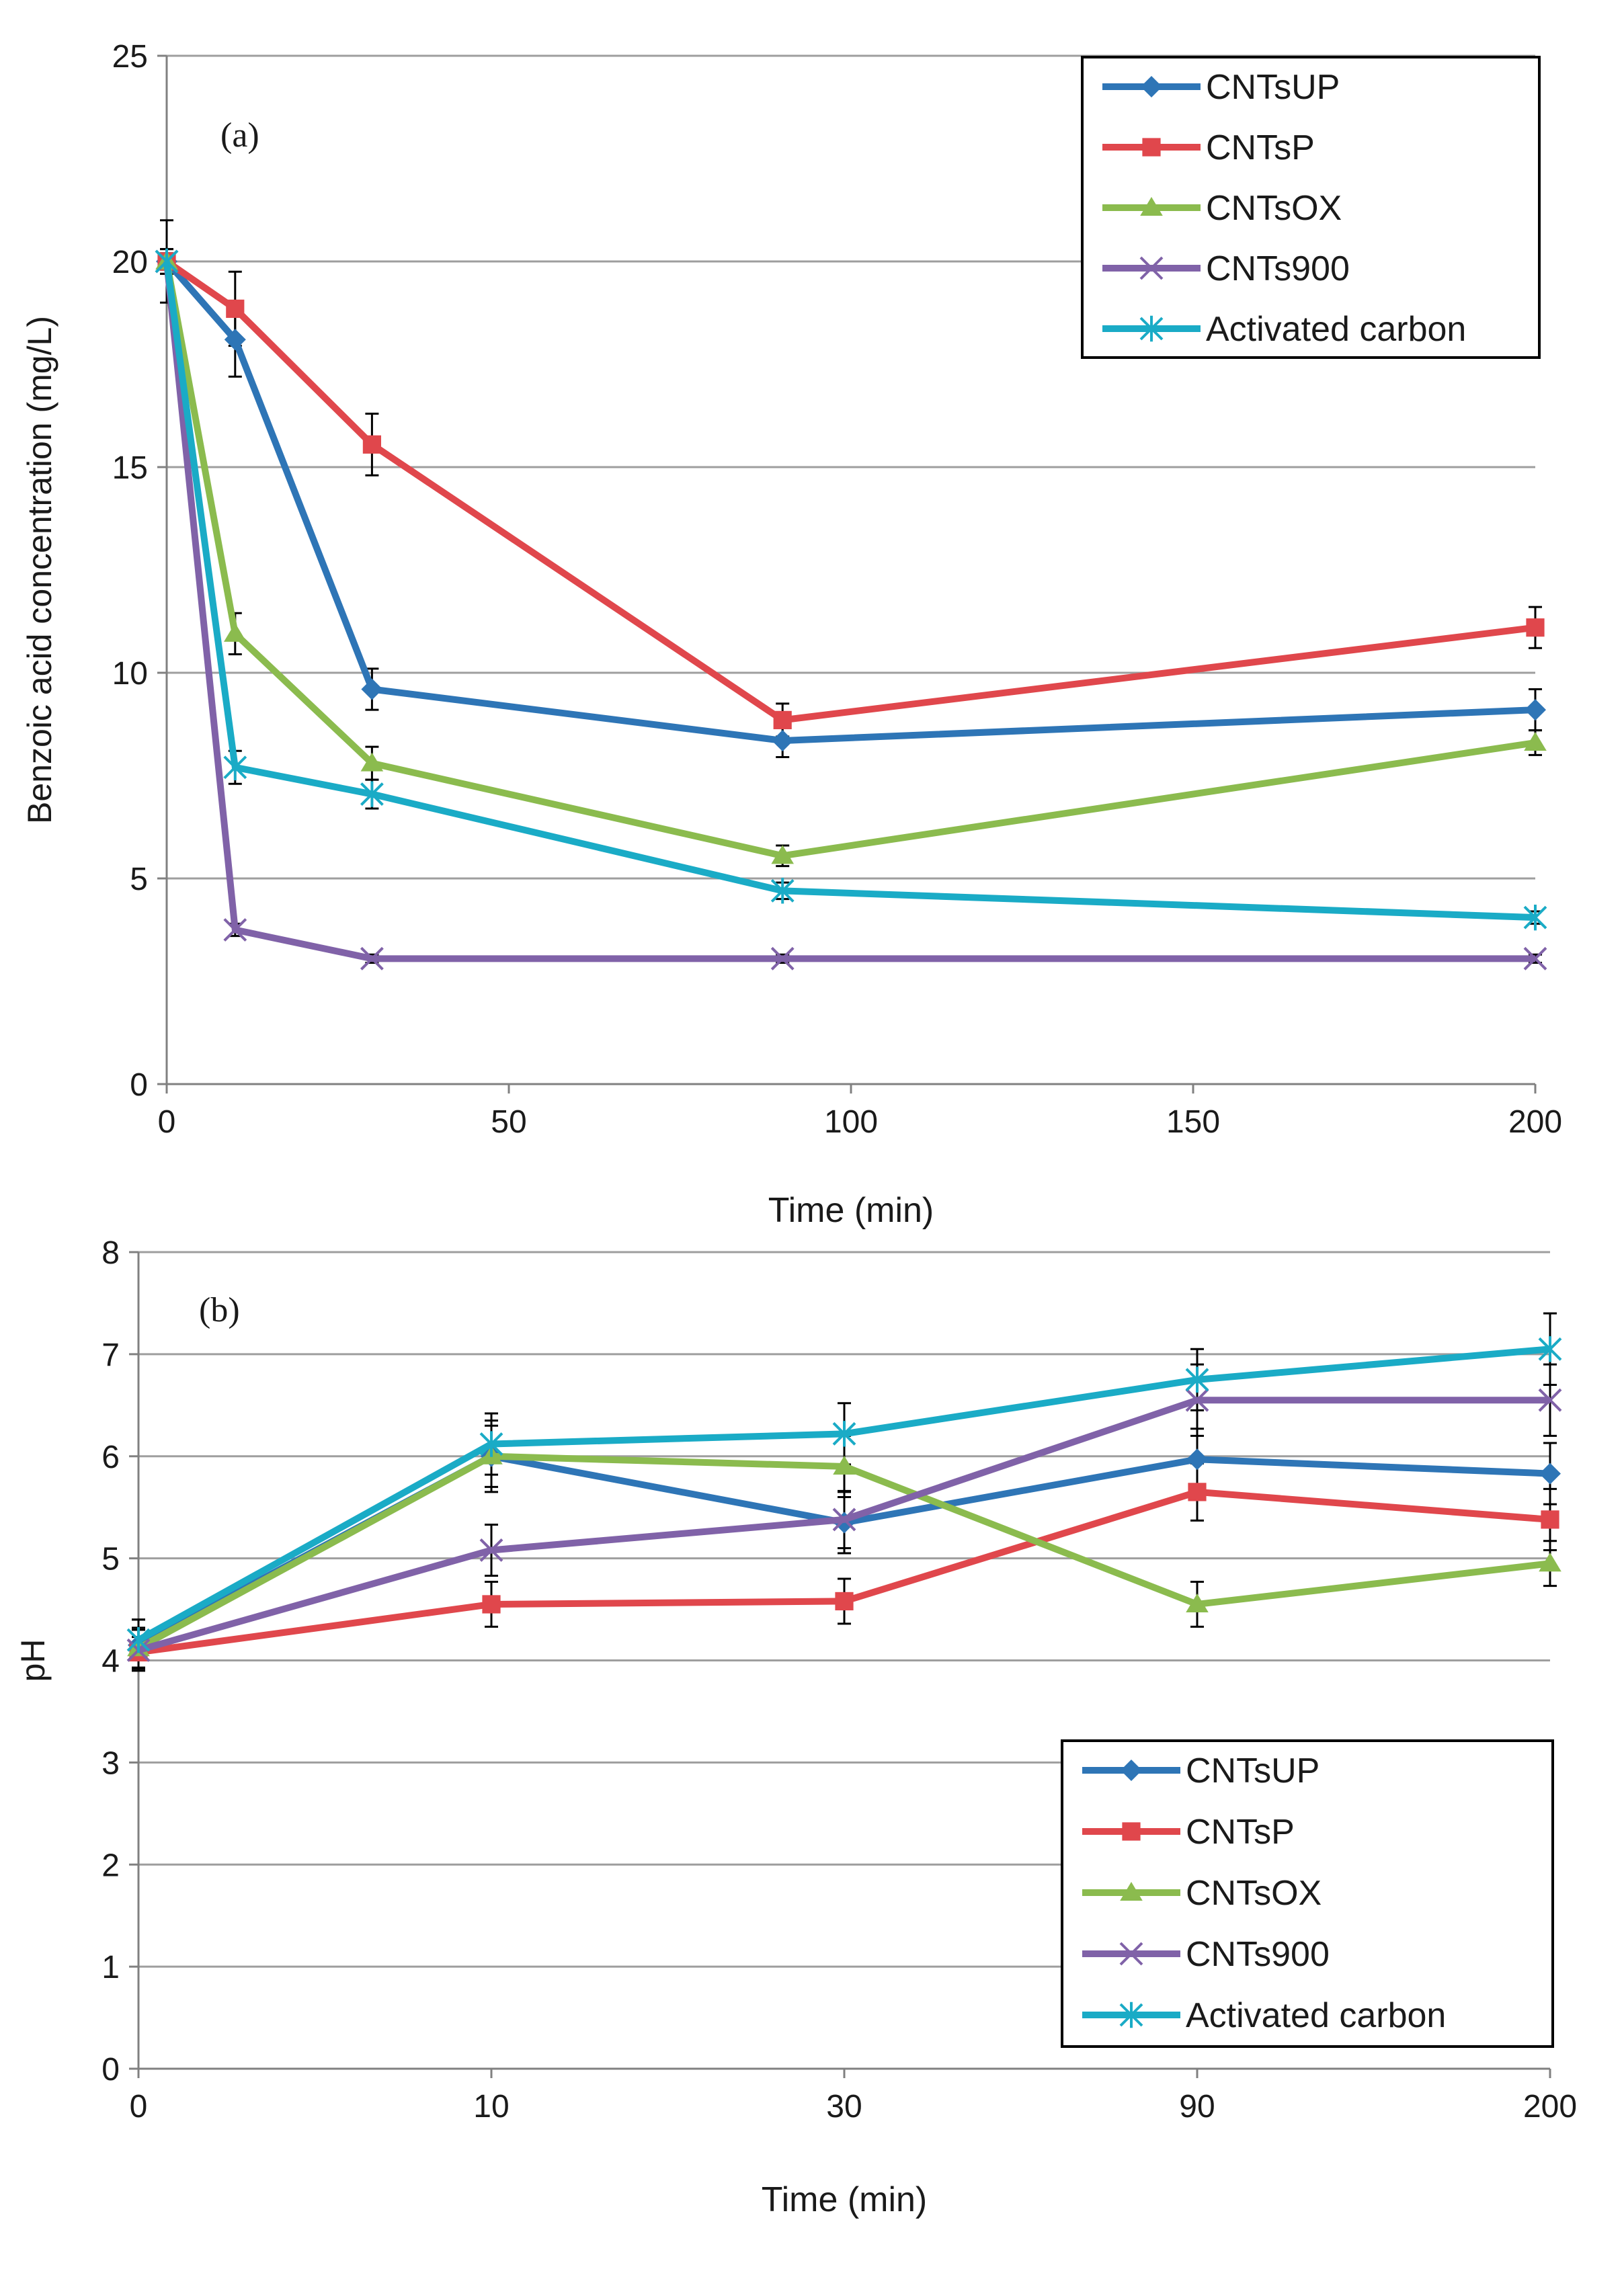 Image resolution: width=1624 pixels, height=2269 pixels. I want to click on y-tick-label: 1, so click(111, 1967).